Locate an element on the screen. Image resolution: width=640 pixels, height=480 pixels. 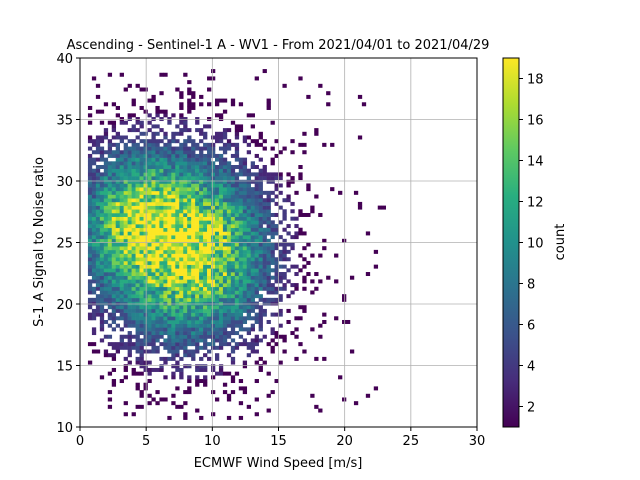
x-tick-label: 25 is located at coordinates (411, 441).